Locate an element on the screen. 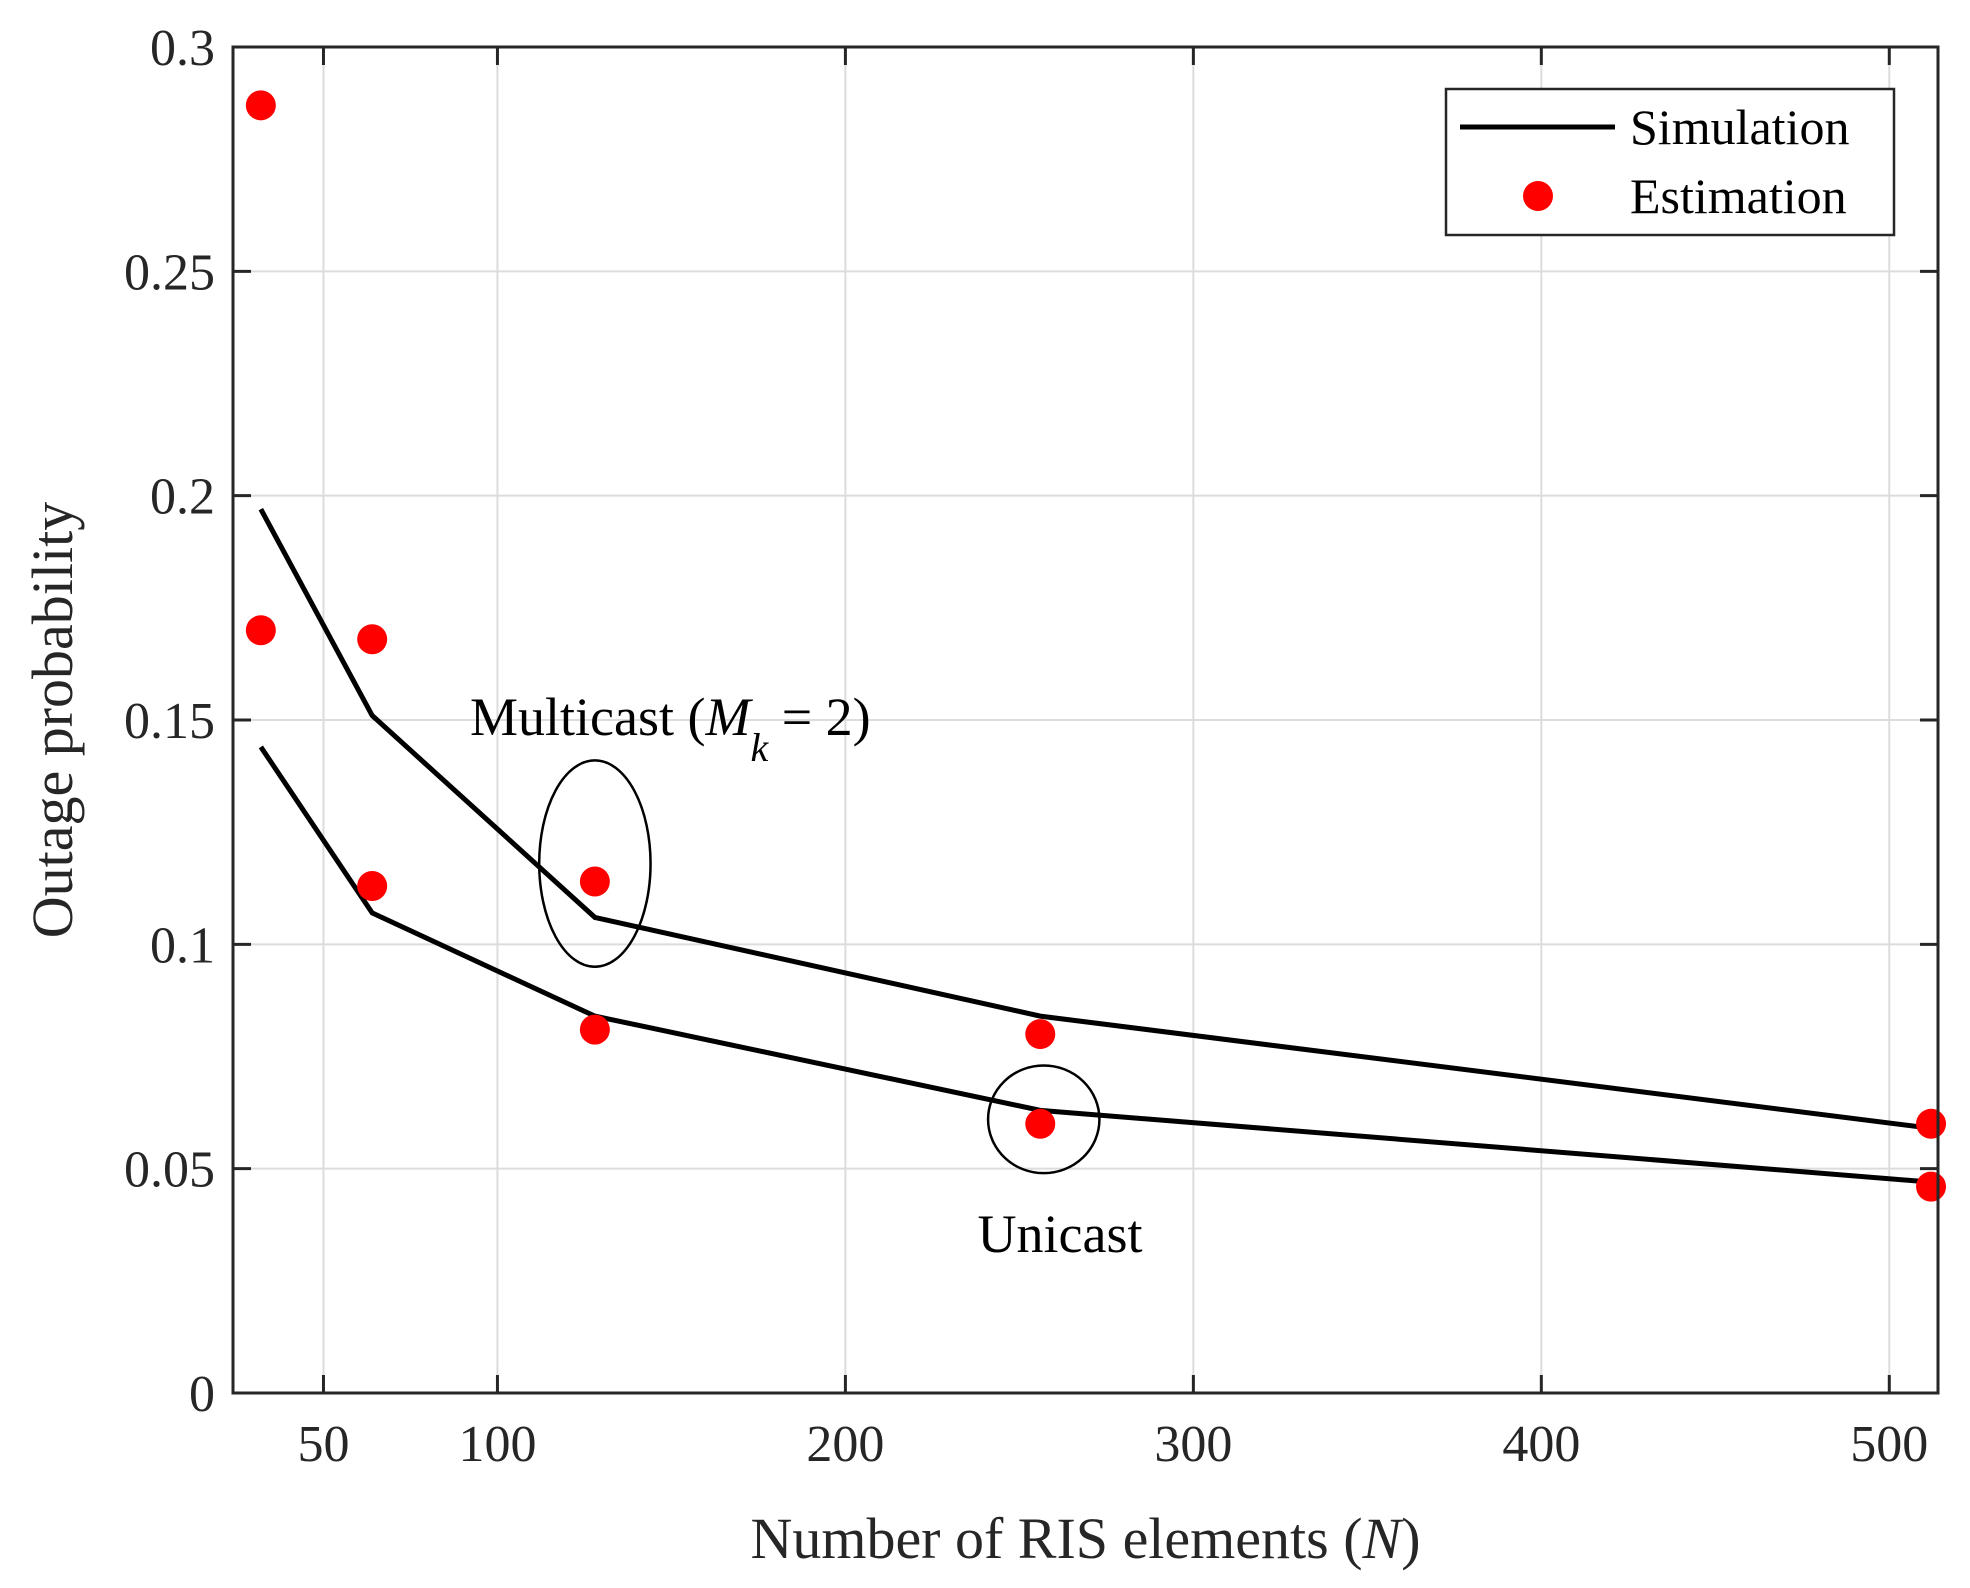 Image resolution: width=1970 pixels, height=1588 pixels. unicast-label: Unicast is located at coordinates (1060, 1234).